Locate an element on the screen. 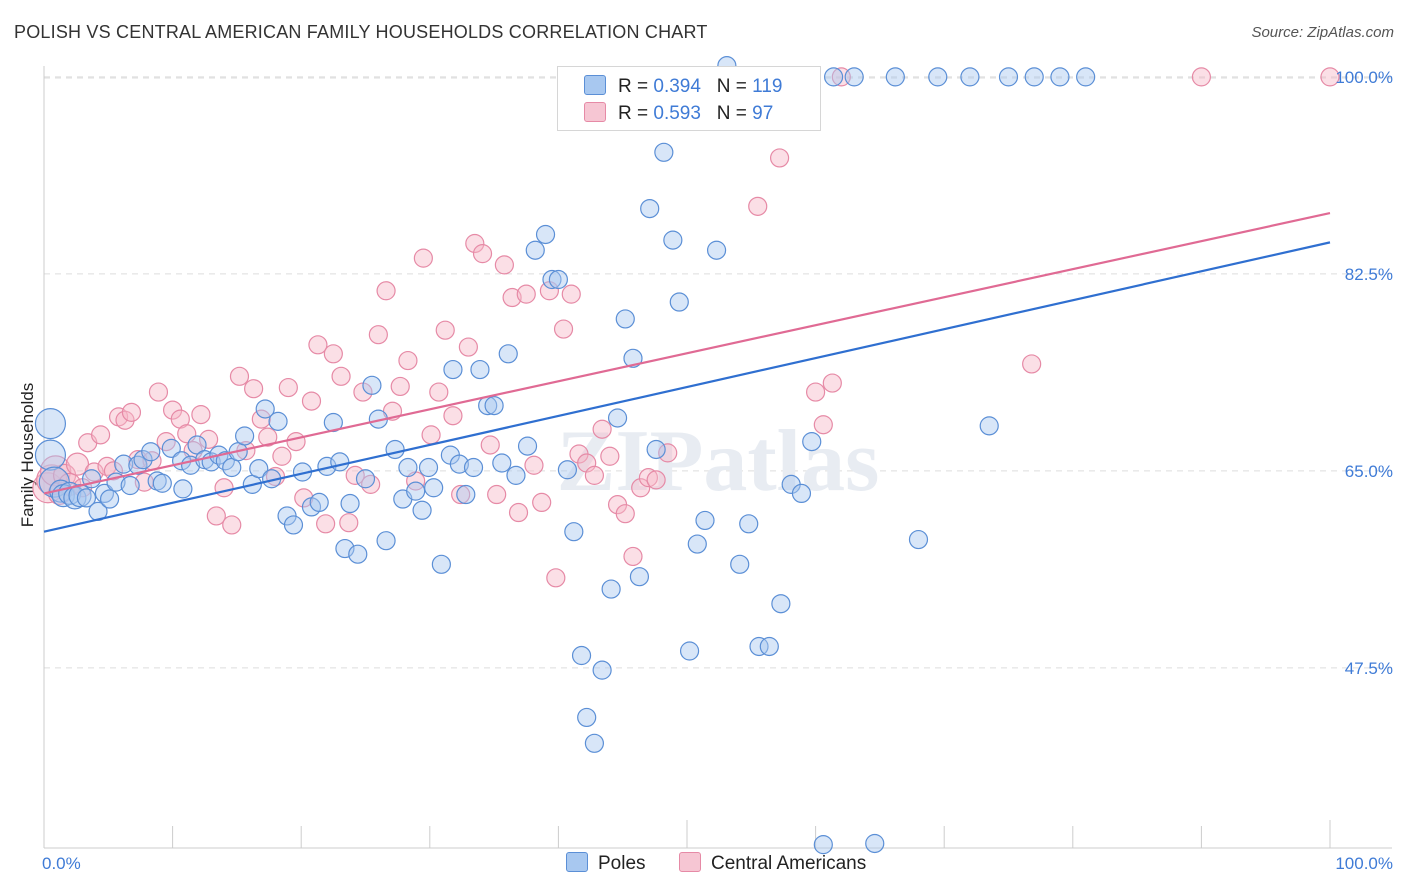  central-americans-n-value: 97 is located at coordinates (763, 113).